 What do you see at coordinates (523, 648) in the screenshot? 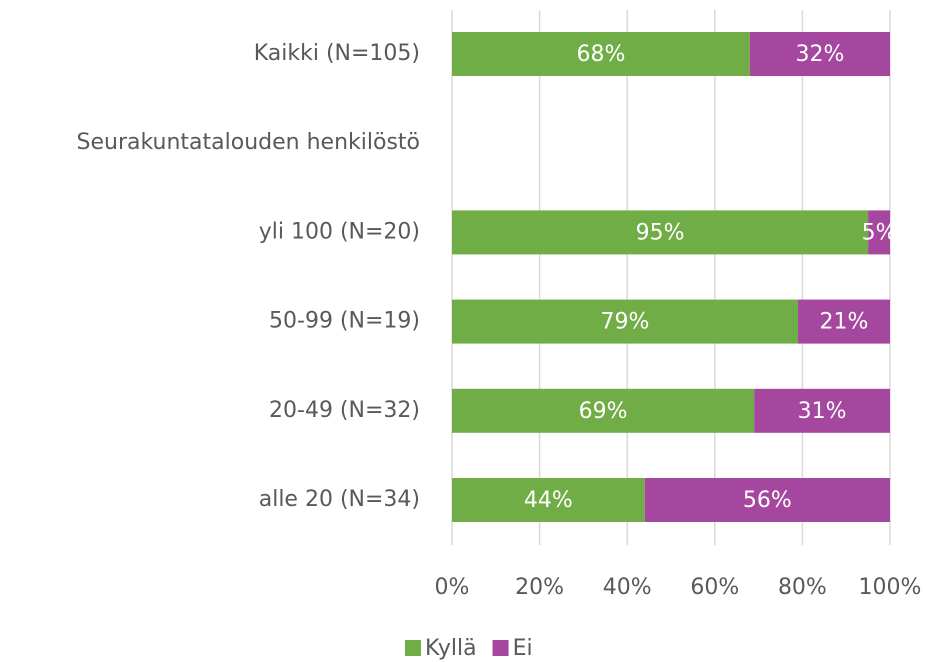
I see `legend-label: Ei` at bounding box center [523, 648].